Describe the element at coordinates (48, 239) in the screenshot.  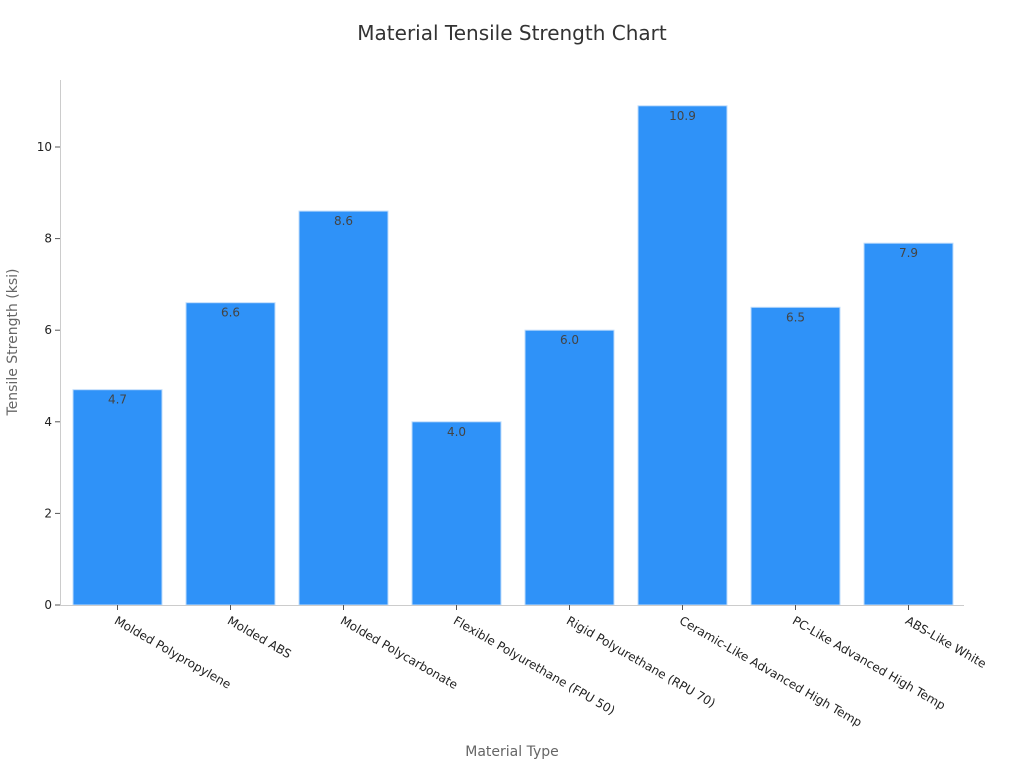
I see `y-tick-label-5: 8` at that location.